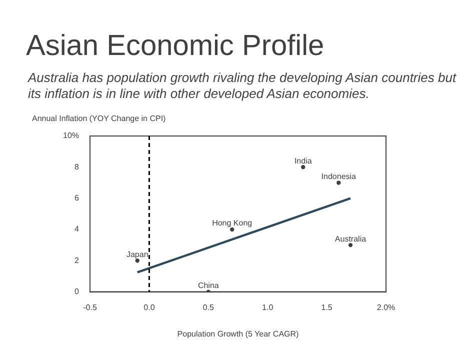 The image size is (474, 355). I want to click on x-tick-label: 1.0, so click(268, 307).